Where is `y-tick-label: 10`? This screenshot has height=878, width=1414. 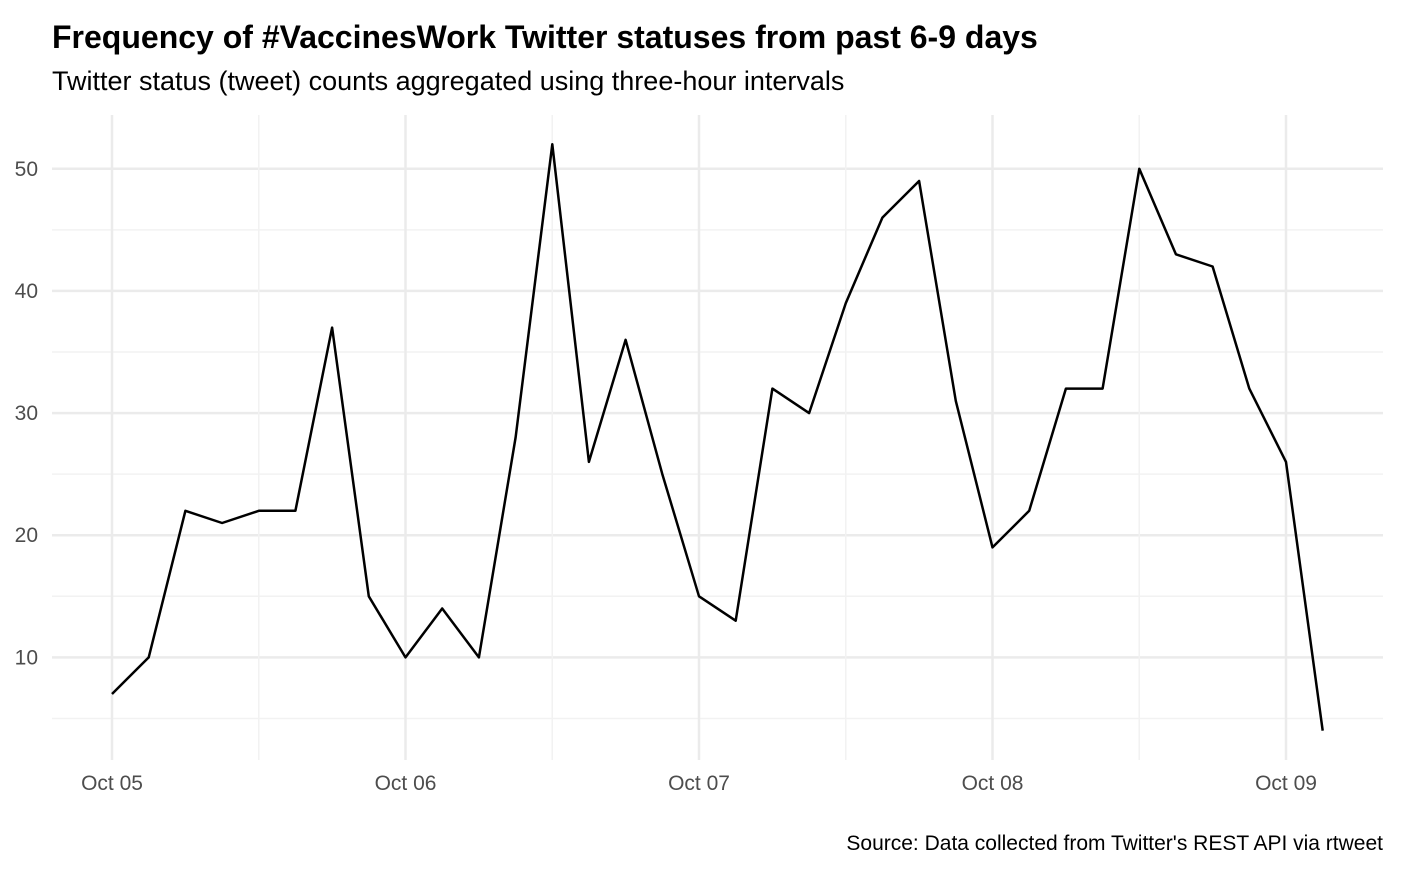 y-tick-label: 10 is located at coordinates (26, 657).